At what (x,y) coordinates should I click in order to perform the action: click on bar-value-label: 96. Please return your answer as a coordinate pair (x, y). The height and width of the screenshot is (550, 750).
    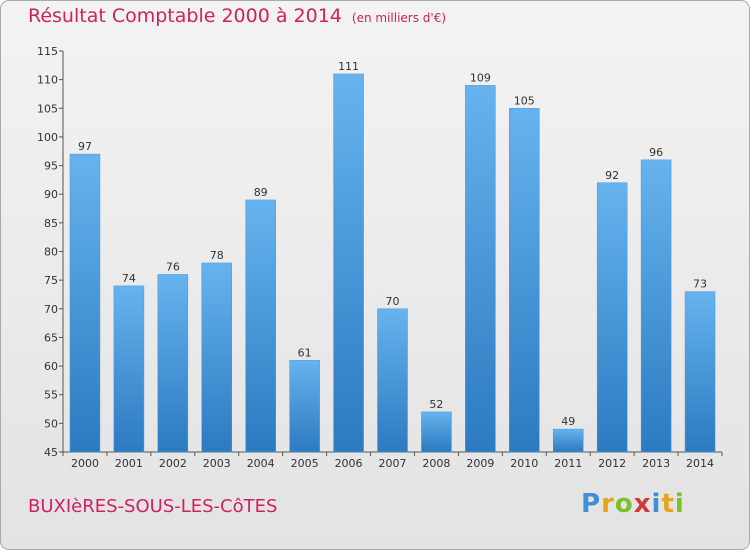
    Looking at the image, I should click on (656, 152).